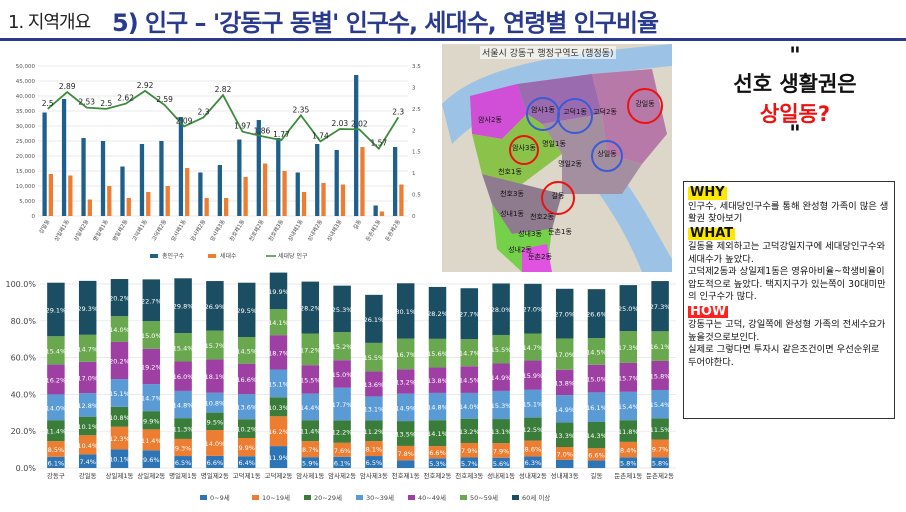 Image resolution: width=906 pixels, height=512 pixels. What do you see at coordinates (56, 380) in the screenshot?
I see `segment-label: 16.2%` at bounding box center [56, 380].